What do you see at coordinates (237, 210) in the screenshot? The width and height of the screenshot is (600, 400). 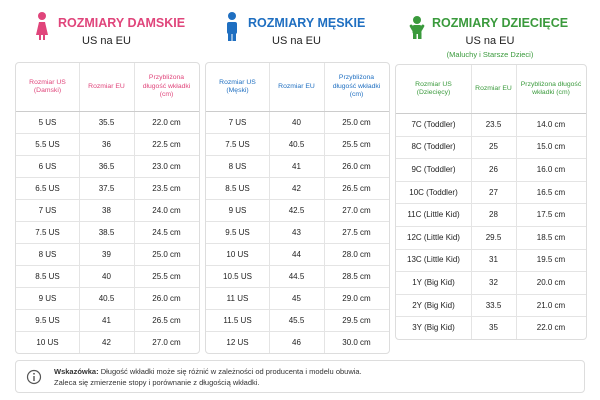 I see `table-cell: 9 US` at bounding box center [237, 210].